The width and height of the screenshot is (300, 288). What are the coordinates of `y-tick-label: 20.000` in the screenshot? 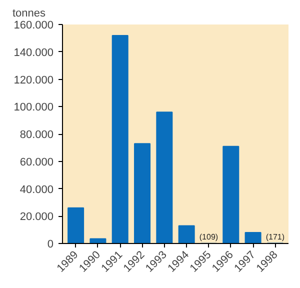 It's located at (37, 217).